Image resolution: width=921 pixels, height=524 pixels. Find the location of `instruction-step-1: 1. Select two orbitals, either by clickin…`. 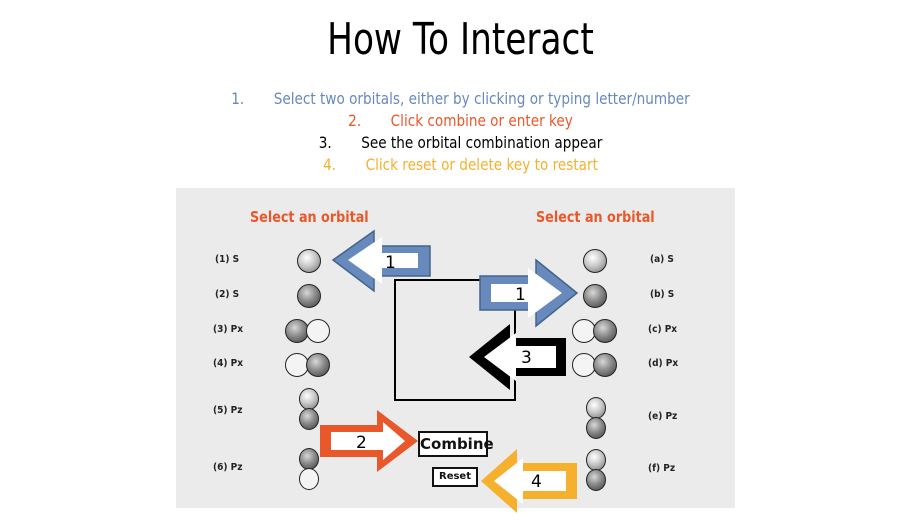

instruction-step-1: 1. Select two orbitals, either by clickin… is located at coordinates (460, 98).